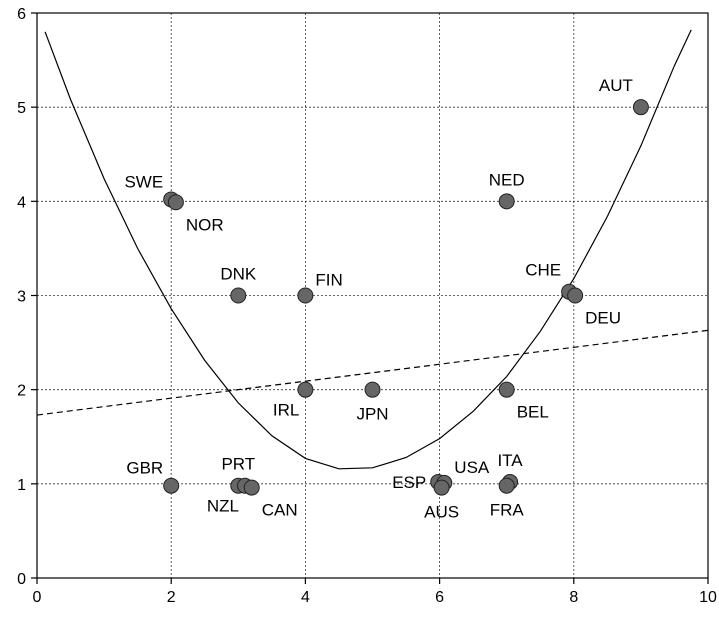 The image size is (719, 621). I want to click on point-label-irl: IRL, so click(286, 410).